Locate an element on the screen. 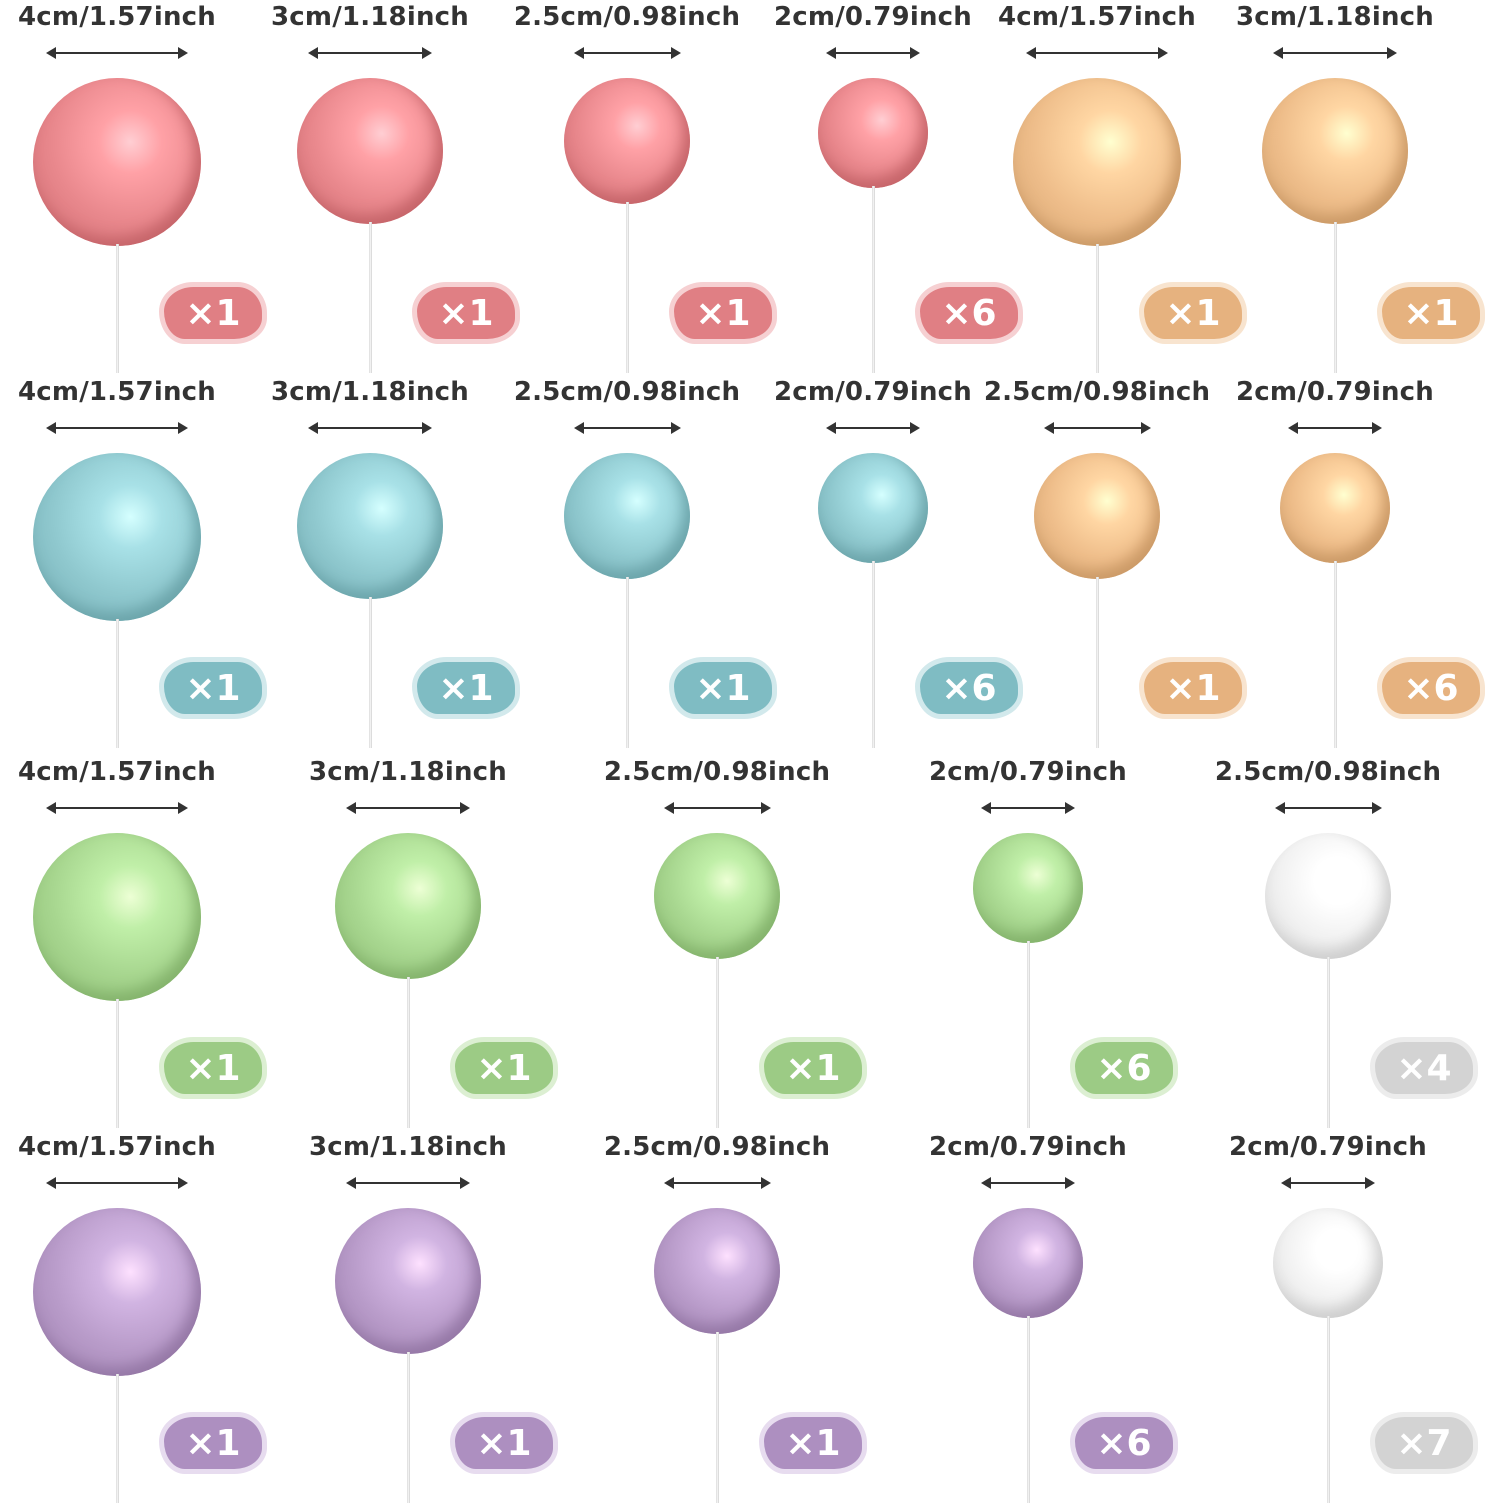 This screenshot has width=1500, height=1503. quantity-badge: ×7 is located at coordinates (1424, 1443).